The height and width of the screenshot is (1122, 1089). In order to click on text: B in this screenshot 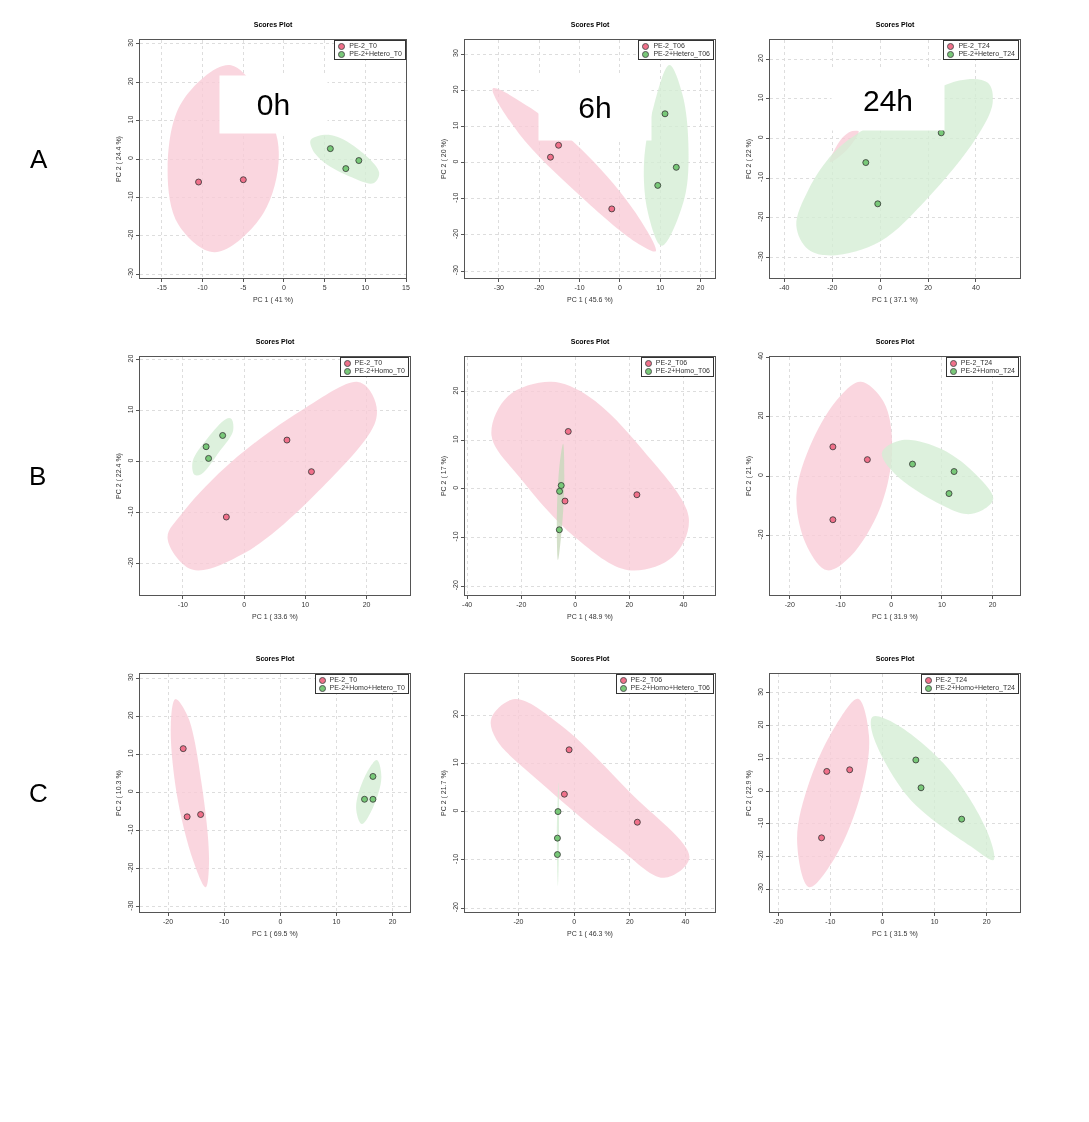, I will do `click(38, 476)`.